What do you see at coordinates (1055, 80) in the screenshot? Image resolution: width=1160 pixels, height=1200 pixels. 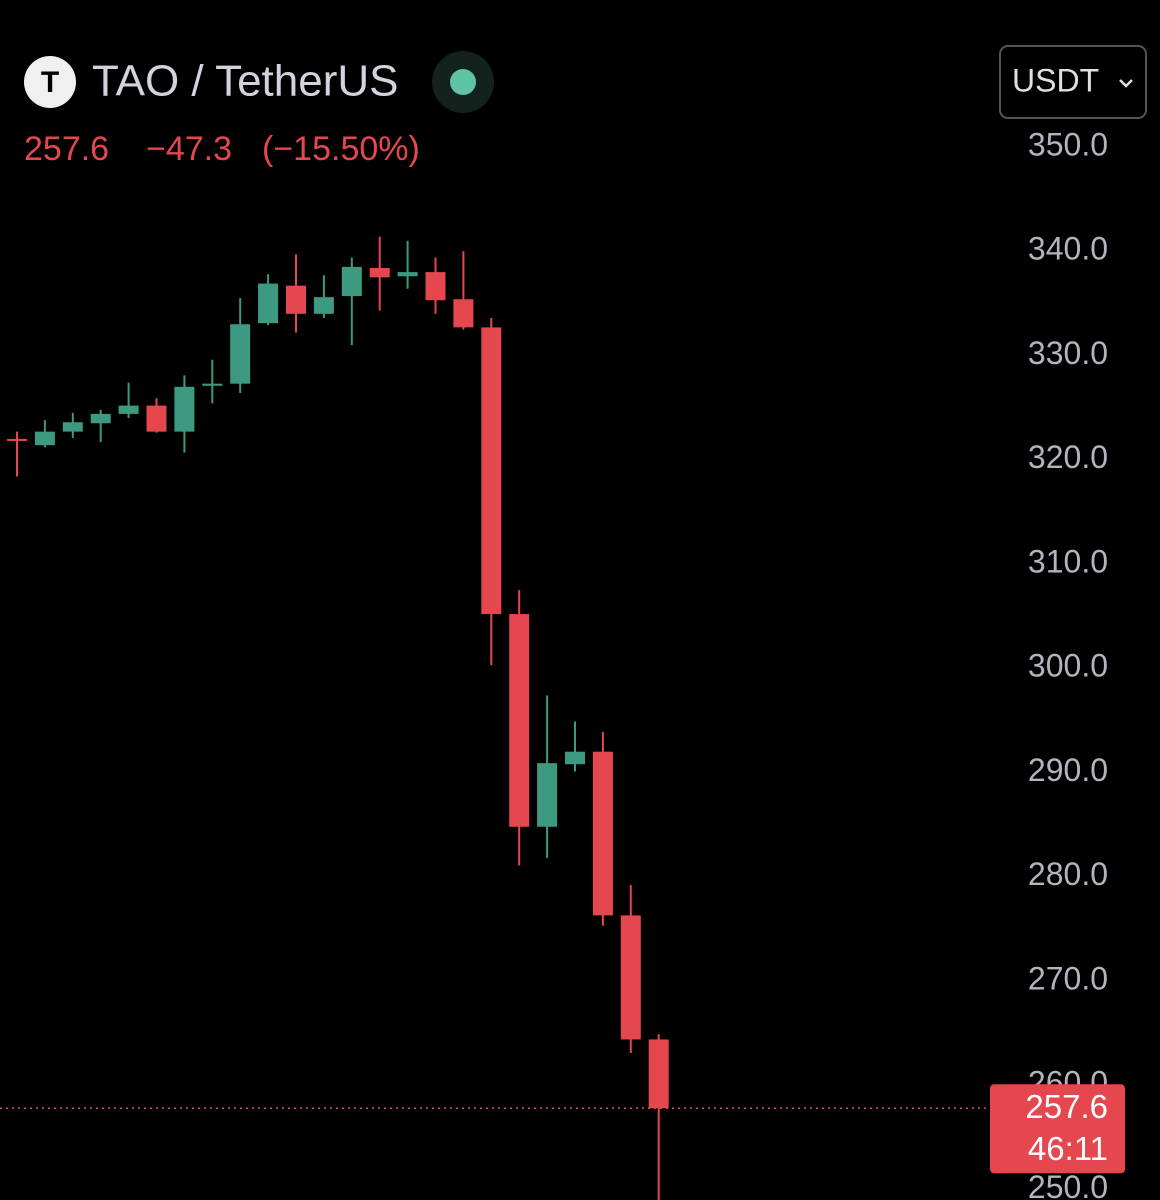 I see `currency-label: USDT` at bounding box center [1055, 80].